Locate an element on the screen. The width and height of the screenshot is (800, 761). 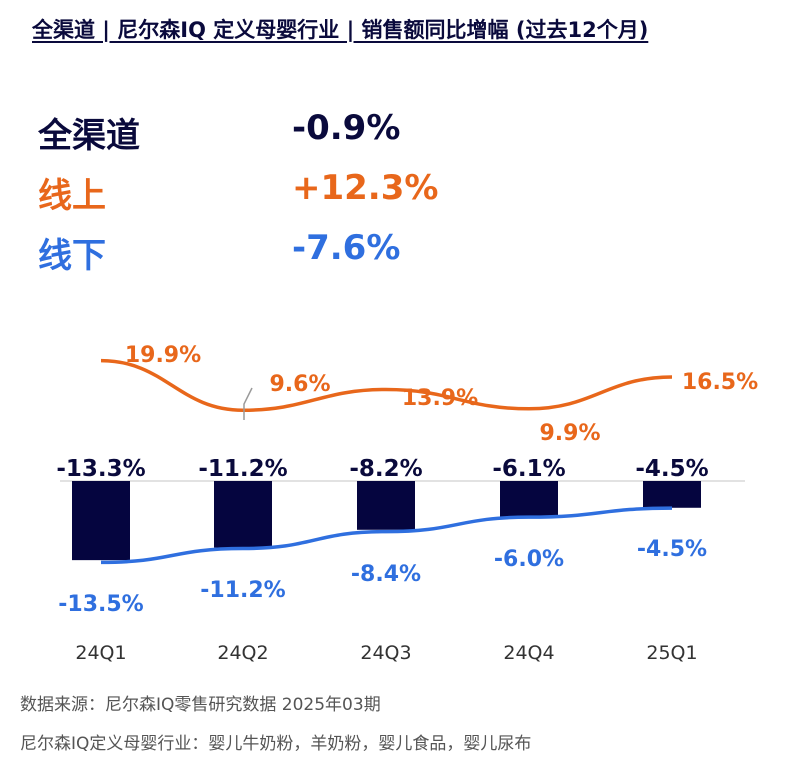
summary-value-offline: -7.6% is located at coordinates (346, 248).